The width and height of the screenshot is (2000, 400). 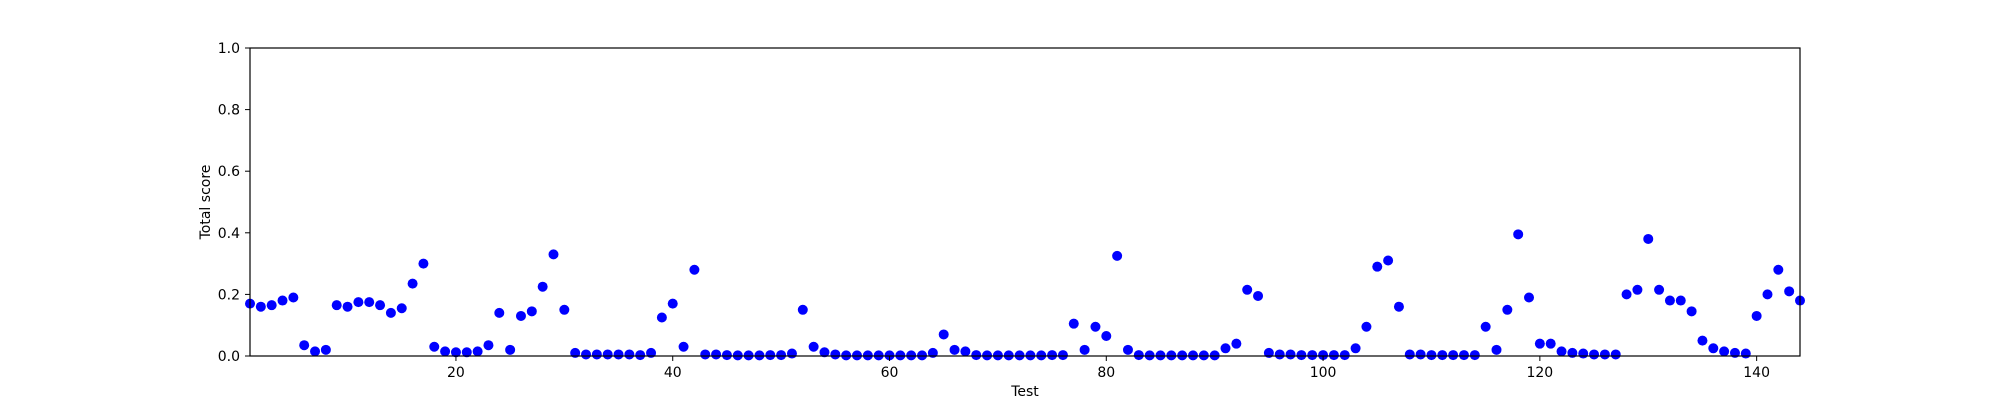 What do you see at coordinates (1108, 368) in the screenshot?
I see `x-axis-ticks: 20 40 60 80 100 120 140` at bounding box center [1108, 368].